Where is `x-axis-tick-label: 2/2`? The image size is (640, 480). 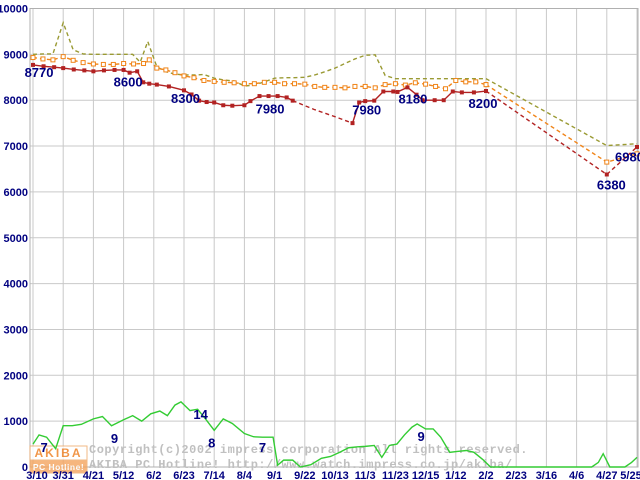 x-axis-tick-label: 2/2 is located at coordinates (485, 475).